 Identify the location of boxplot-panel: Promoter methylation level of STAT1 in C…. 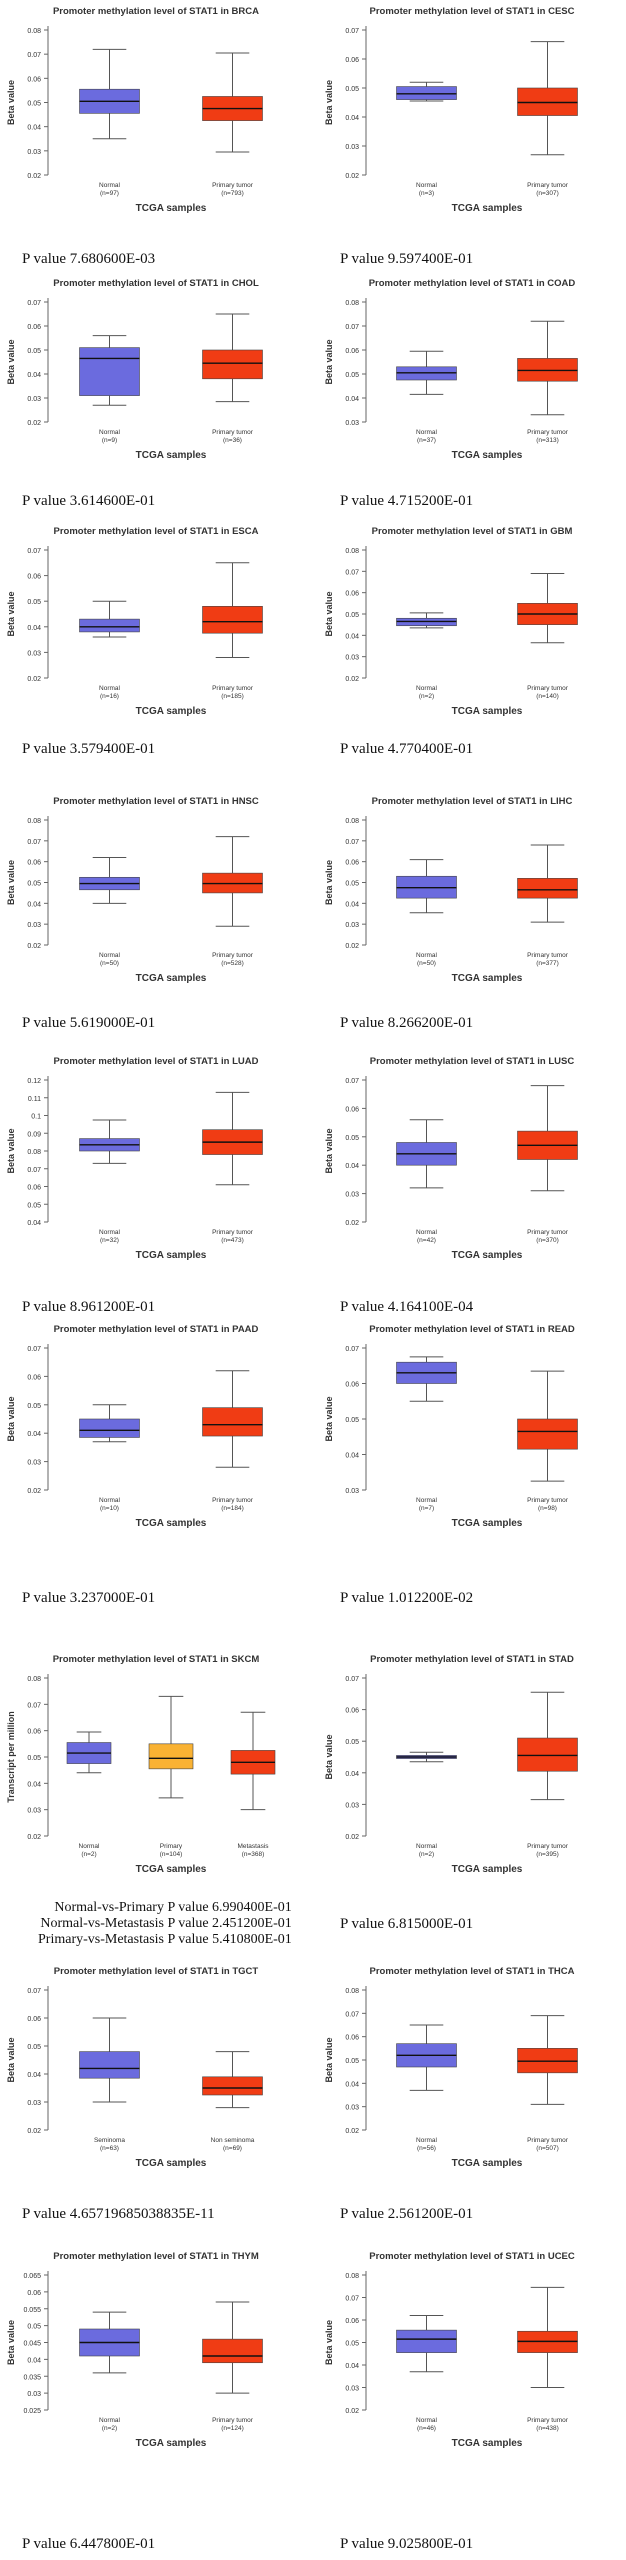
(472, 372).